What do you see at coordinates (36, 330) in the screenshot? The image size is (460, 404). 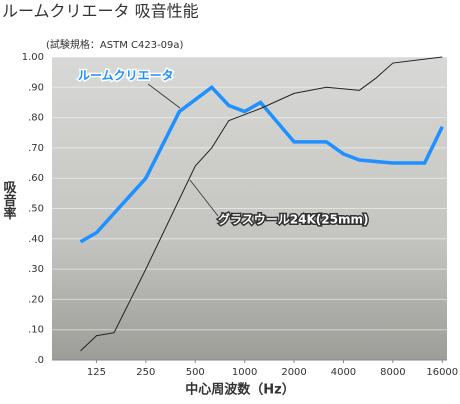 I see `y-tick-label: .10` at bounding box center [36, 330].